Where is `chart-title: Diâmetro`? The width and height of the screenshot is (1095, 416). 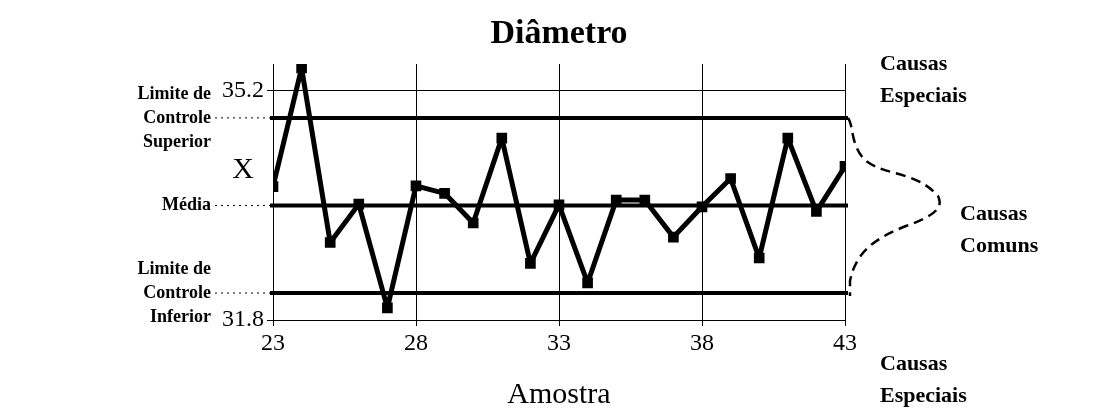
chart-title: Diâmetro is located at coordinates (559, 31).